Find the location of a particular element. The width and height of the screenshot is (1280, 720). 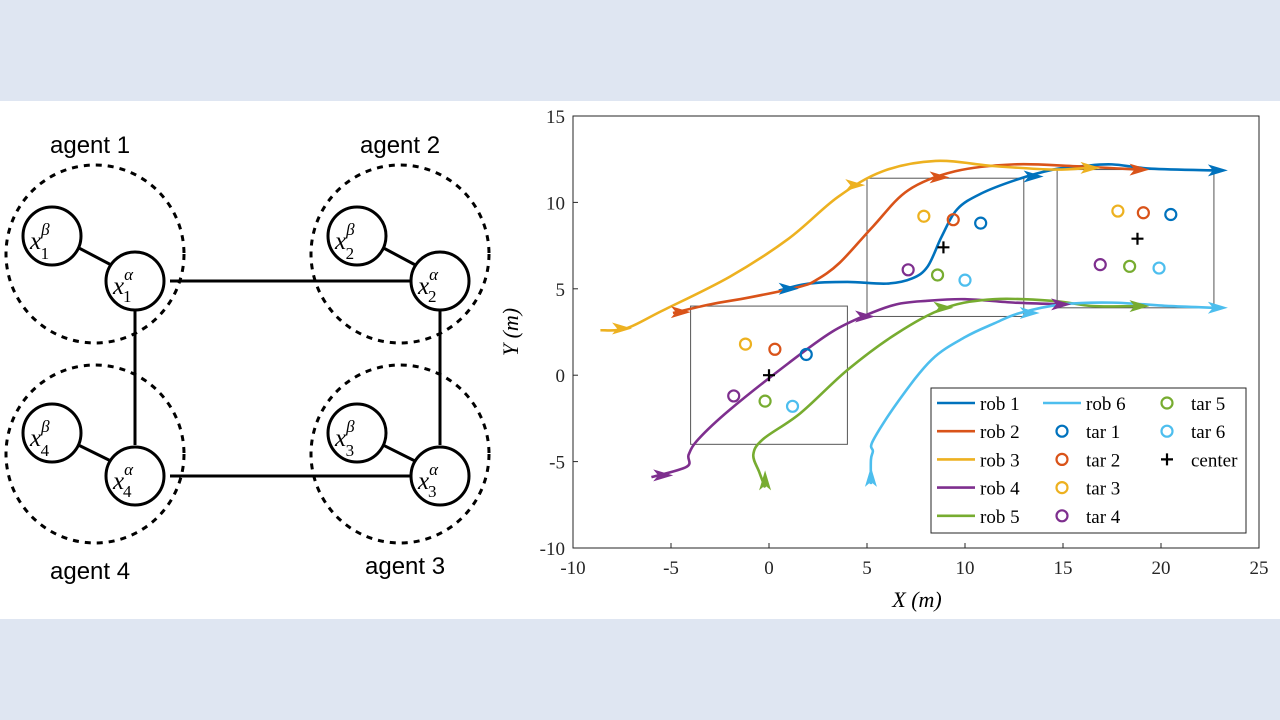

x-axis-label: X (m) is located at coordinates (916, 599).